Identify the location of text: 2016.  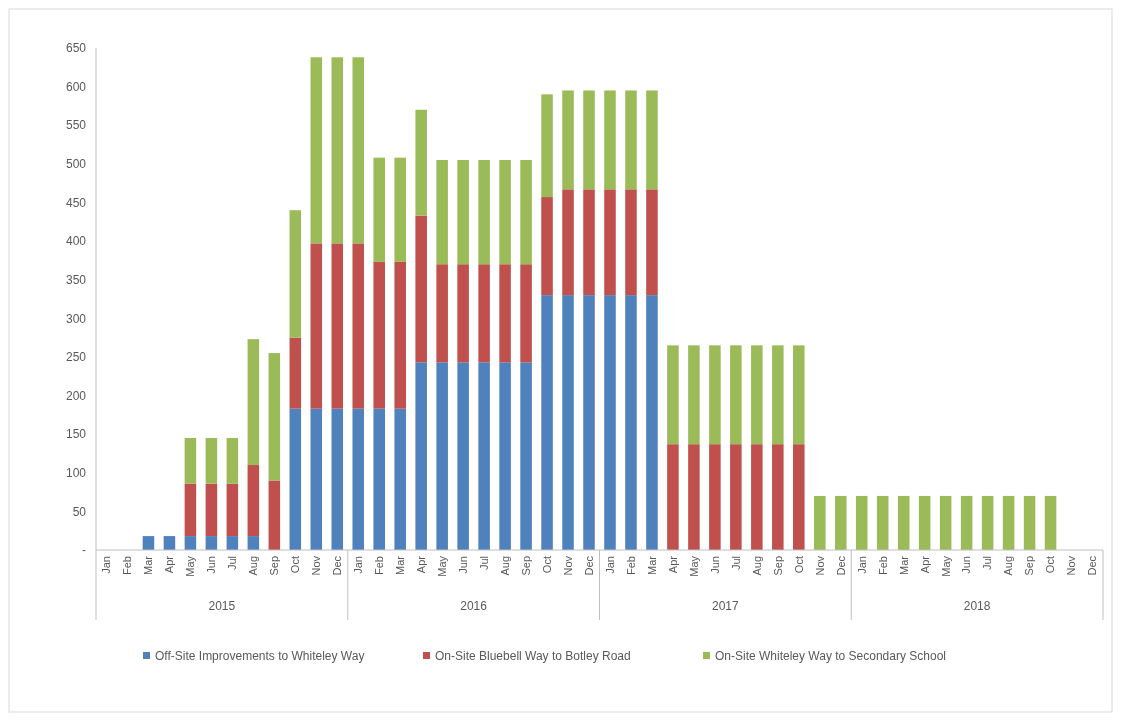
(474, 606).